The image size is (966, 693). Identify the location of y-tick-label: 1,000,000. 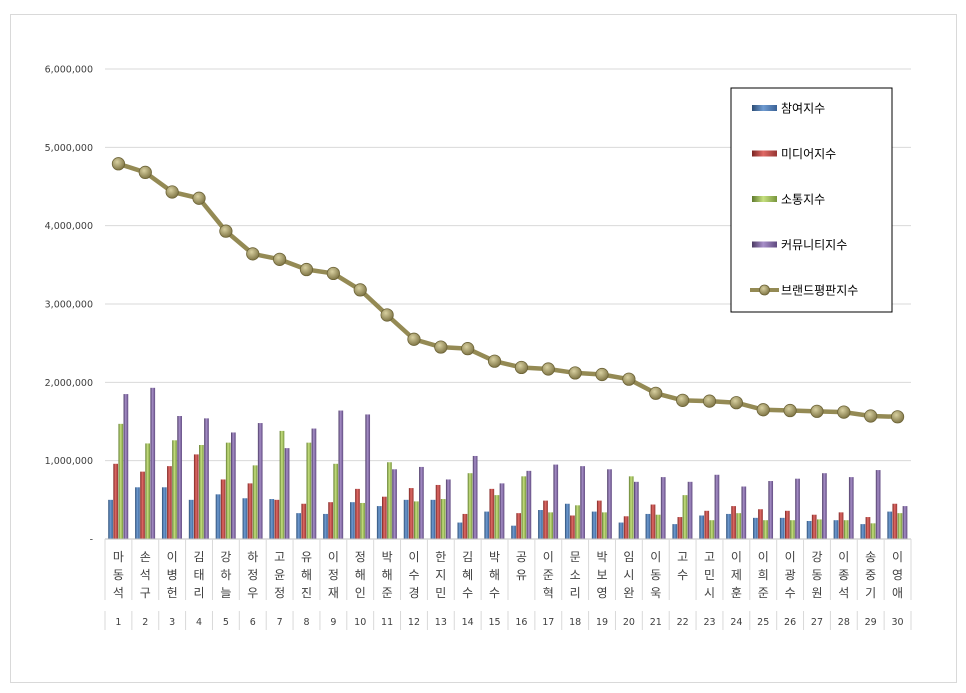
(69, 461).